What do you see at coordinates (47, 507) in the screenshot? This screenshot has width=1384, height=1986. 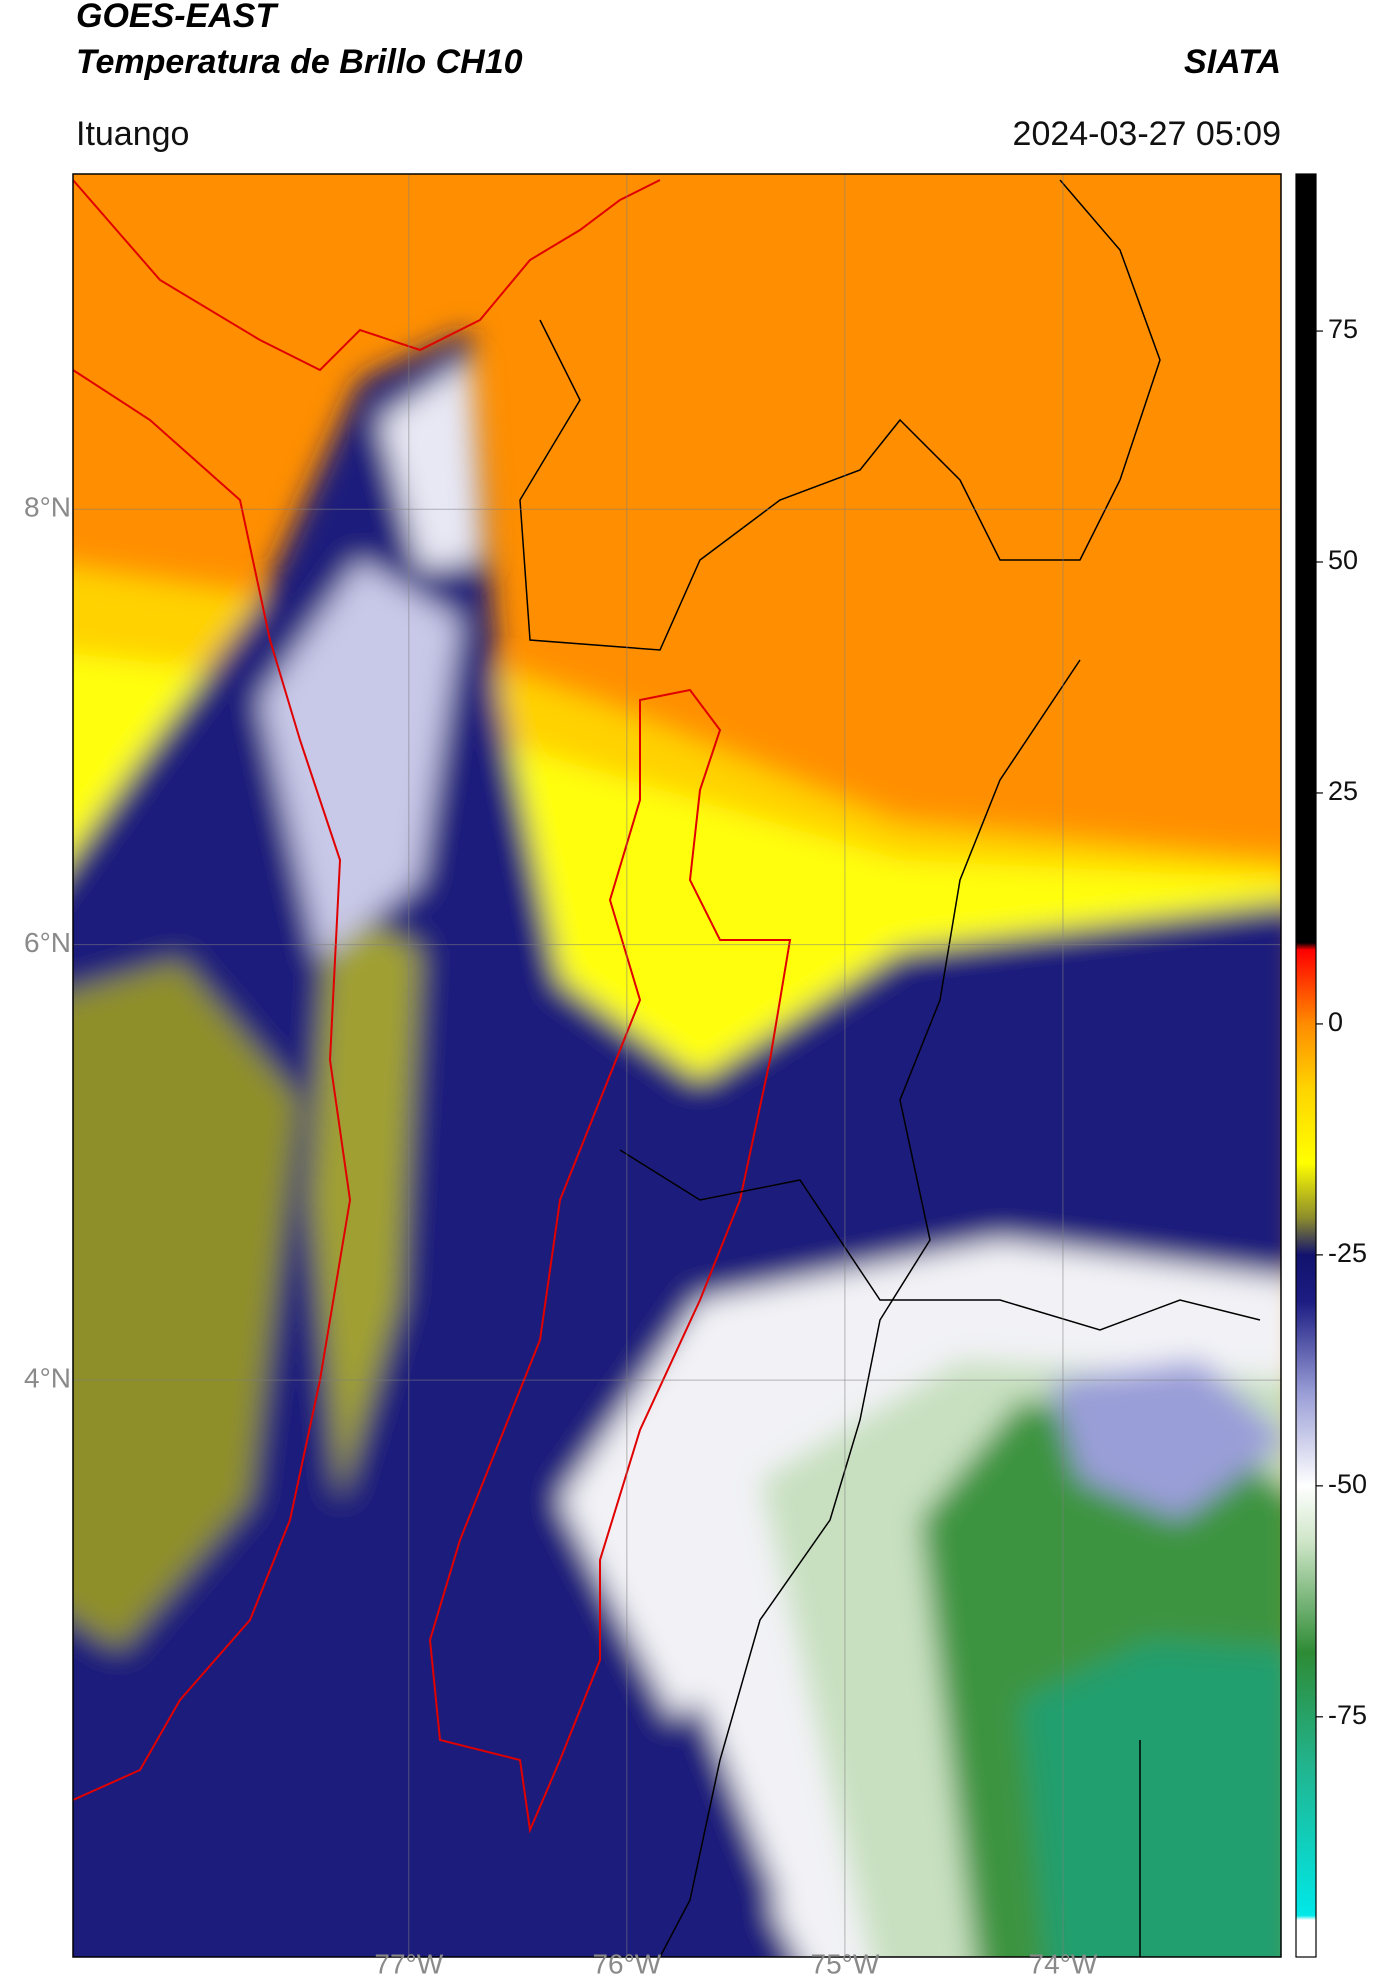 I see `lat-label: 8°N` at bounding box center [47, 507].